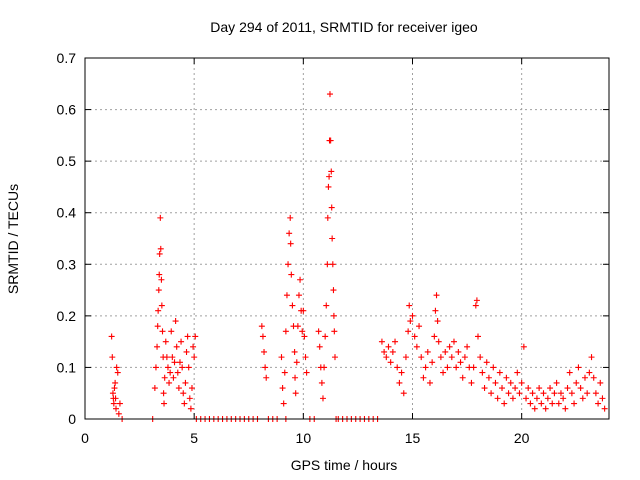 The image size is (640, 480). Describe the element at coordinates (72, 419) in the screenshot. I see `y-tick-label: 0` at that location.